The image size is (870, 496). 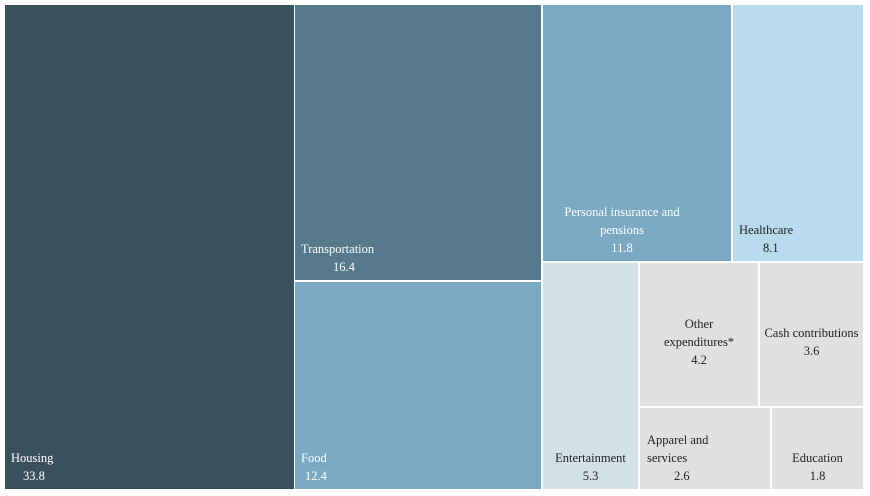 What do you see at coordinates (34, 476) in the screenshot?
I see `tile-housing-value: 33.8` at bounding box center [34, 476].